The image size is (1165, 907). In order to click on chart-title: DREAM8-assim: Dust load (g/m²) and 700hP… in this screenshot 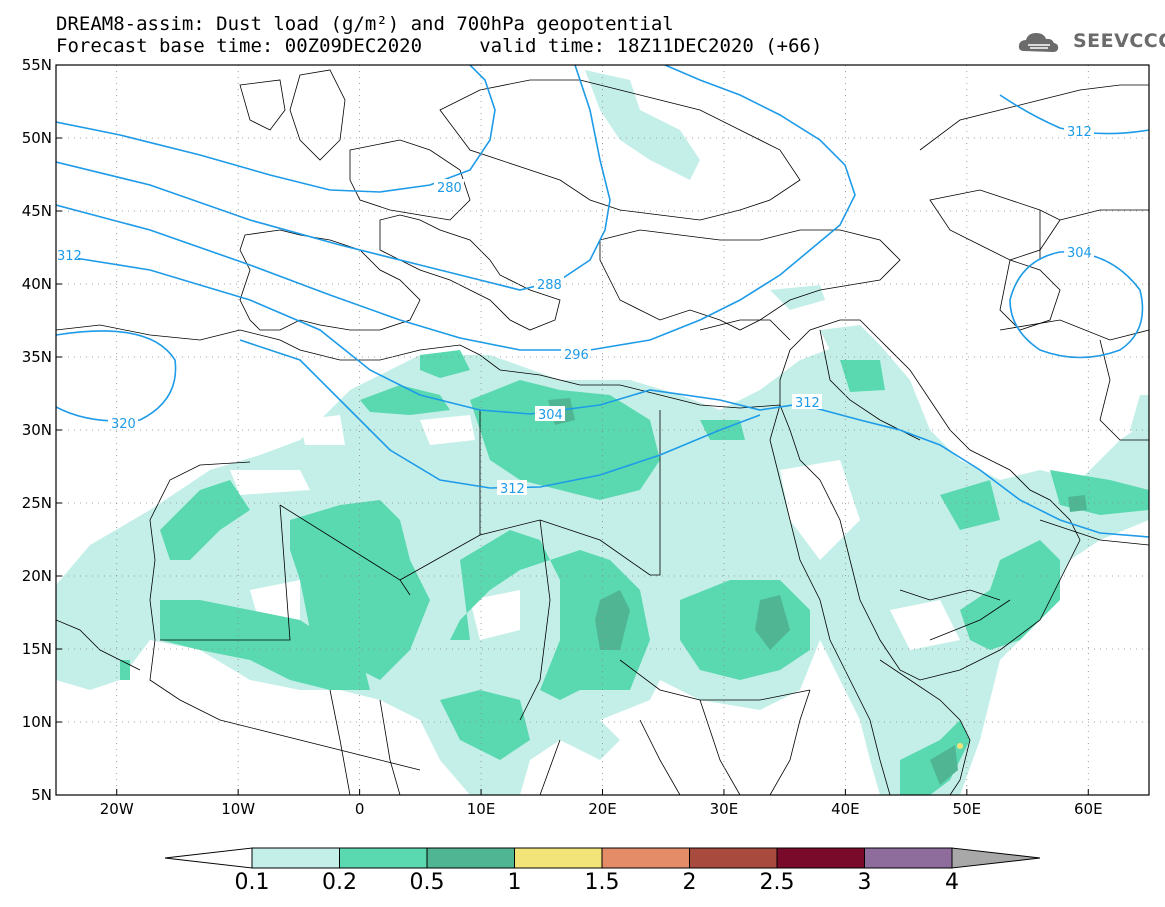, I will do `click(365, 24)`.